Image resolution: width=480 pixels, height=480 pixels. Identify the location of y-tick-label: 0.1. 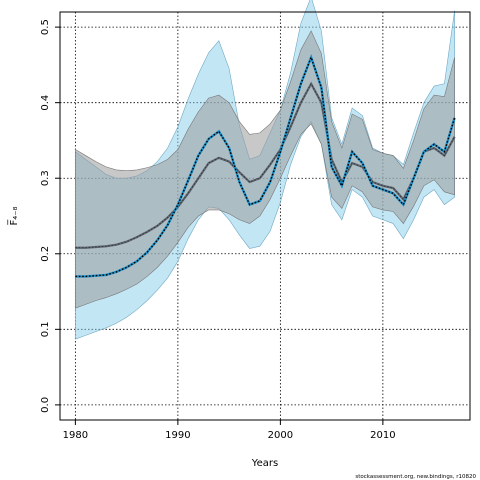
(45, 329).